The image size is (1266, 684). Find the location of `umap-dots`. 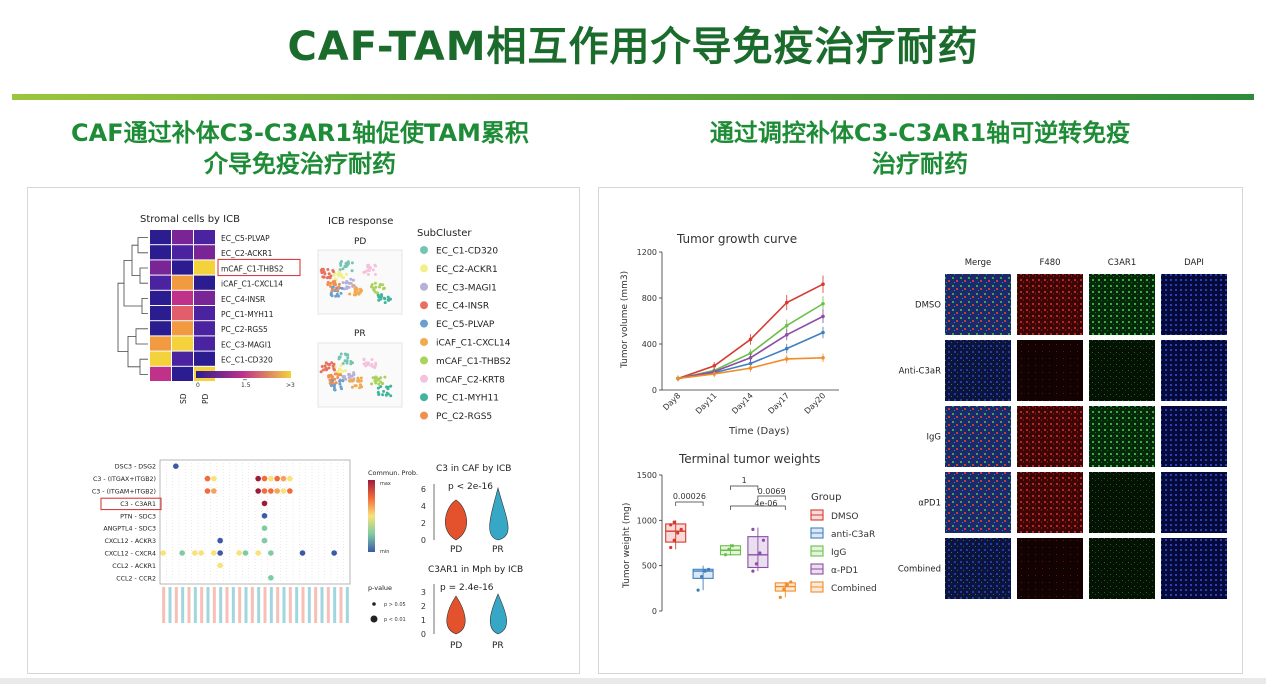

umap-dots is located at coordinates (356, 329).